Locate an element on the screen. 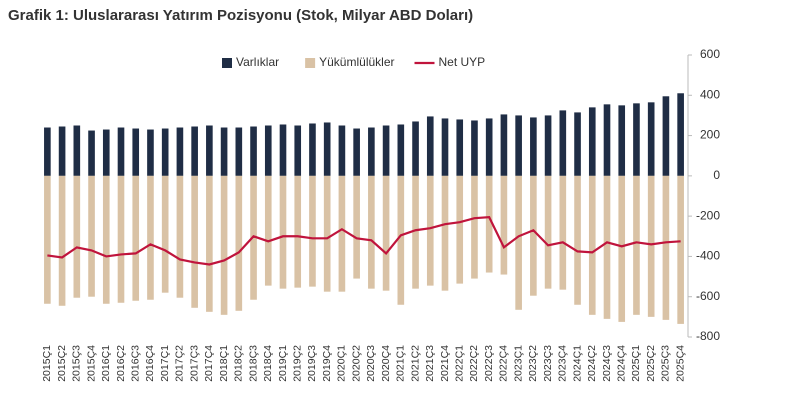 The image size is (800, 418). x-tick-label: 2018Ç4 is located at coordinates (268, 363).